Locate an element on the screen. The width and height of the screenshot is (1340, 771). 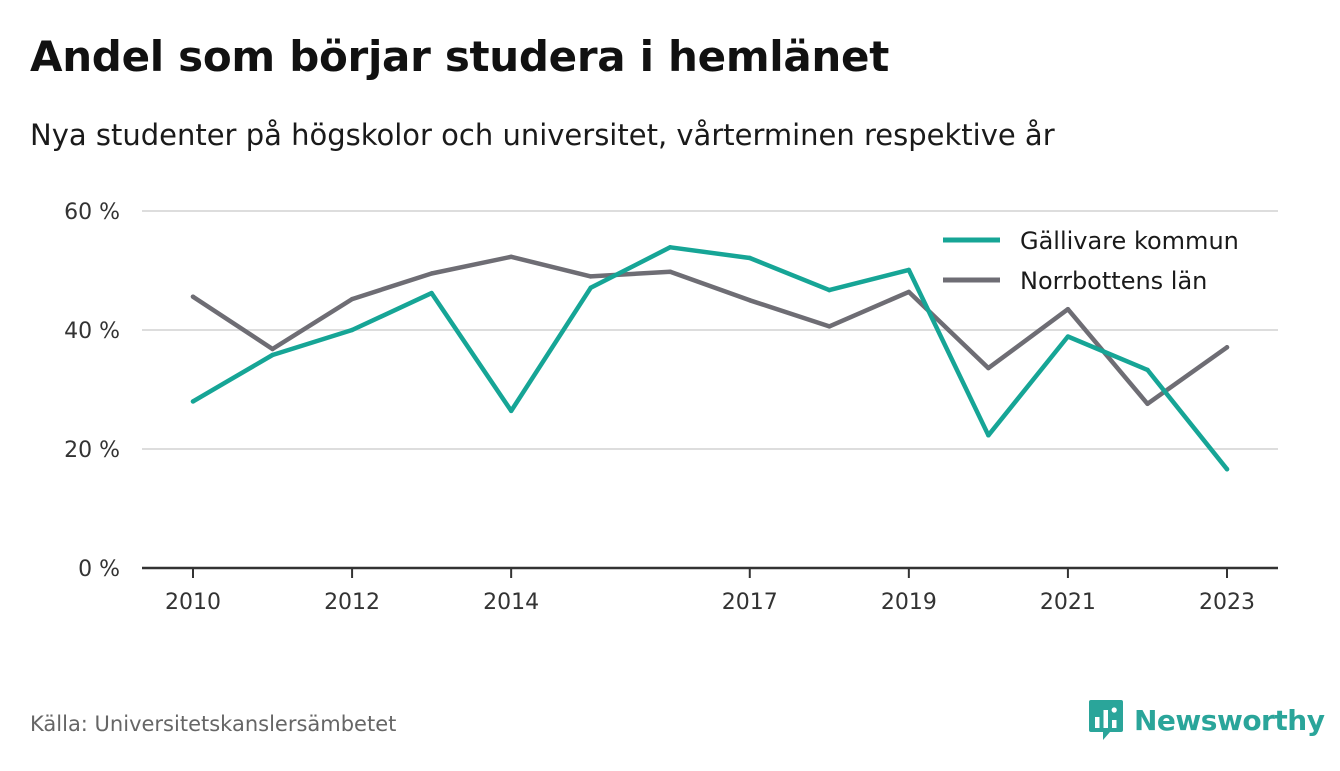
x-tick-label: 2019 is located at coordinates (909, 602).